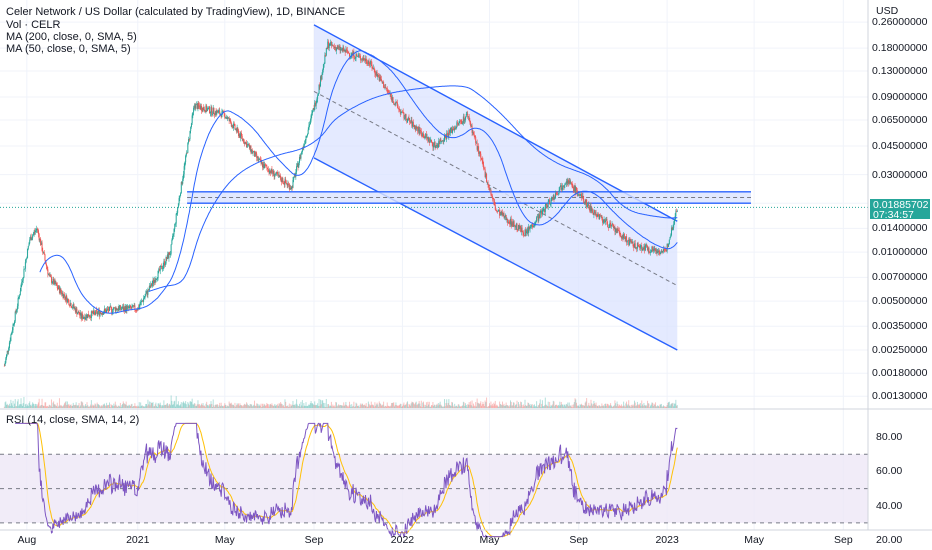 This screenshot has width=932, height=550. Describe the element at coordinates (33, 25) in the screenshot. I see `volume-legend: Vol · CELR` at that location.